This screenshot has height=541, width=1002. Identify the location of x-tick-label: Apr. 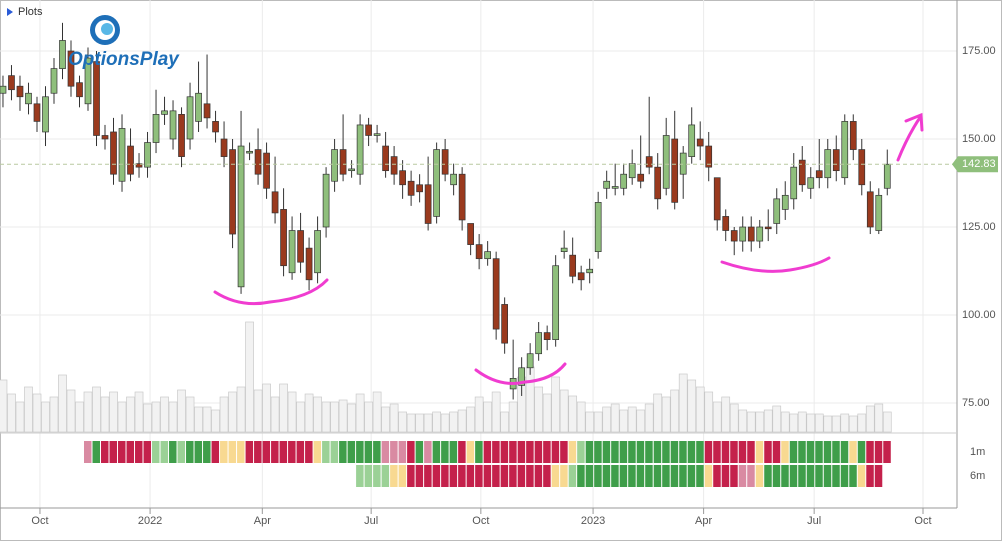
(703, 521).